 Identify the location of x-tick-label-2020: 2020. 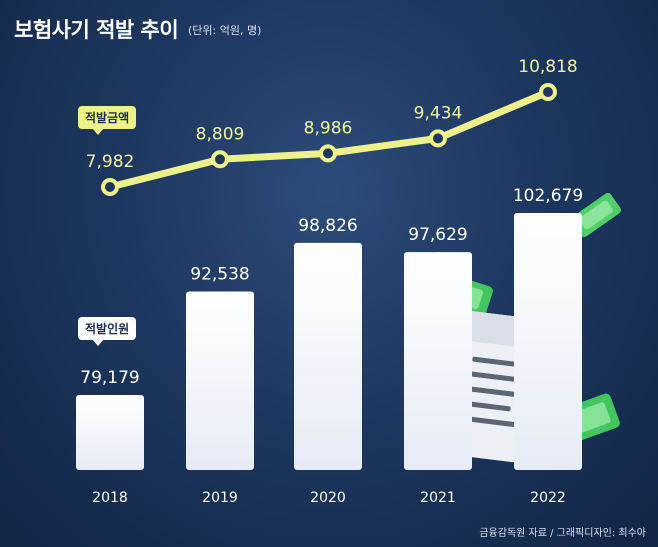
(328, 498).